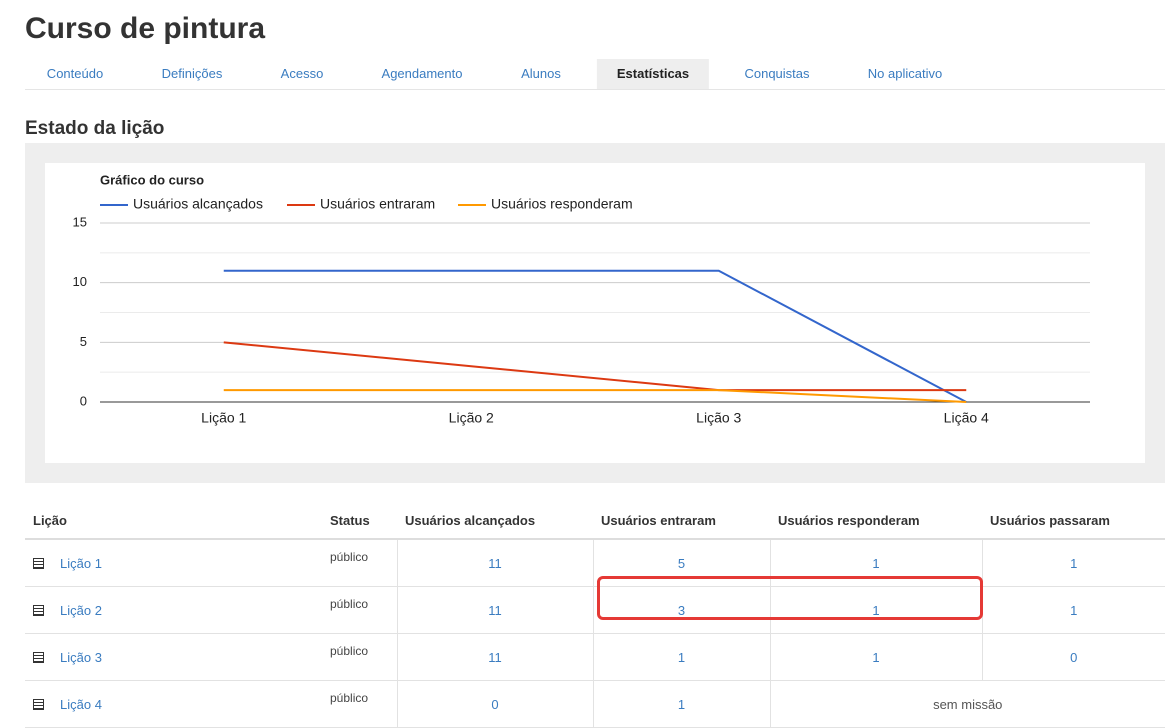  I want to click on lesson-cell: Lição 2, so click(173, 610).